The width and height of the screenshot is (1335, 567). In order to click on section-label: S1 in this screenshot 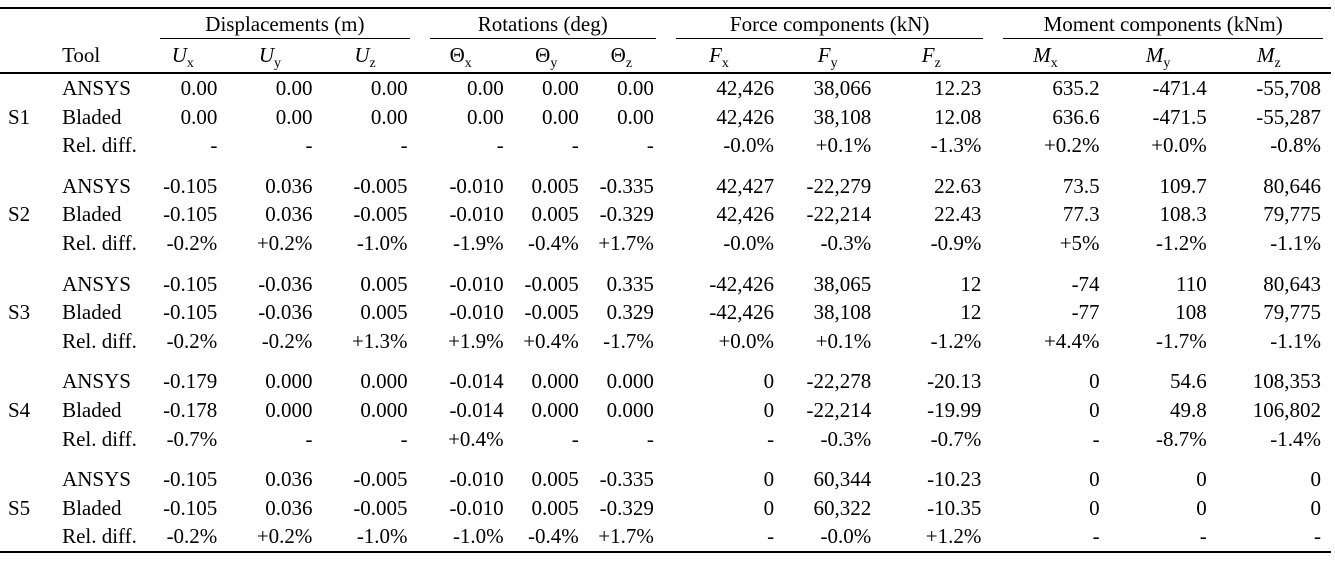, I will do `click(19, 116)`.